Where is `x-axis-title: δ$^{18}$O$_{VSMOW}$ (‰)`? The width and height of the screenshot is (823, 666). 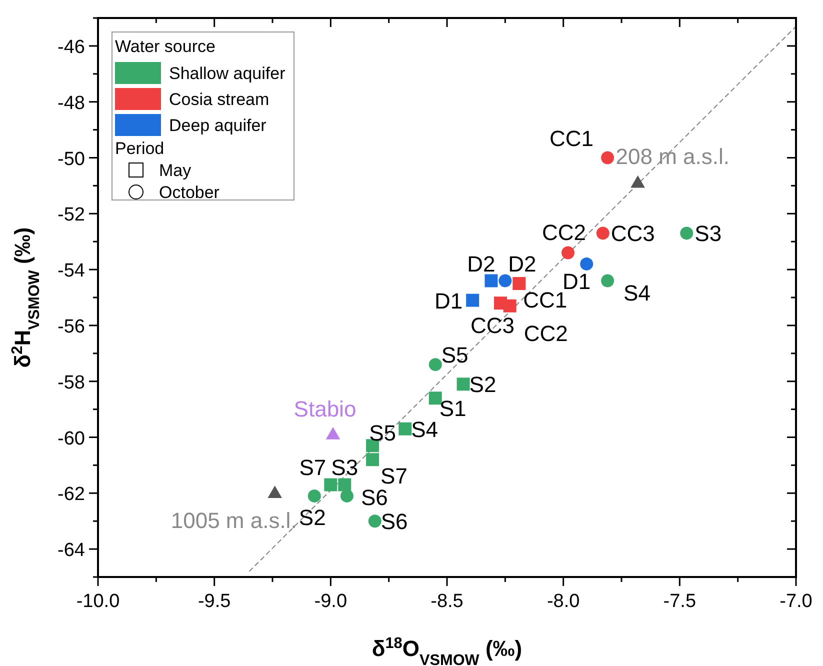
x-axis-title: δ$^{18}$O$_{VSMOW}$ (‰) is located at coordinates (447, 650).